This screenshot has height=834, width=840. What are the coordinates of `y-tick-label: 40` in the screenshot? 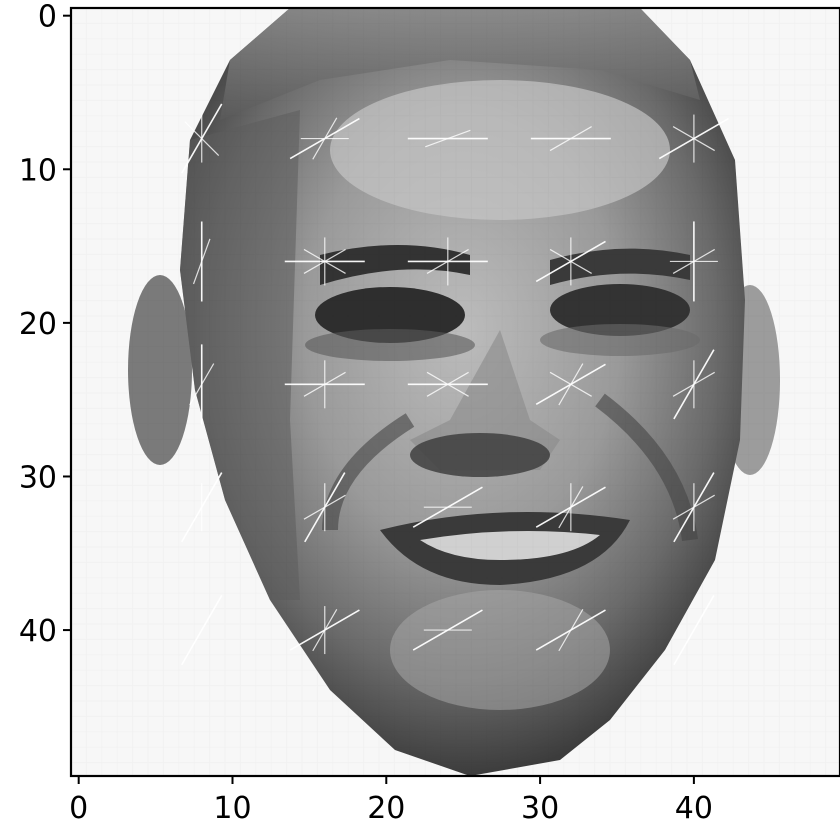 It's located at (38, 631).